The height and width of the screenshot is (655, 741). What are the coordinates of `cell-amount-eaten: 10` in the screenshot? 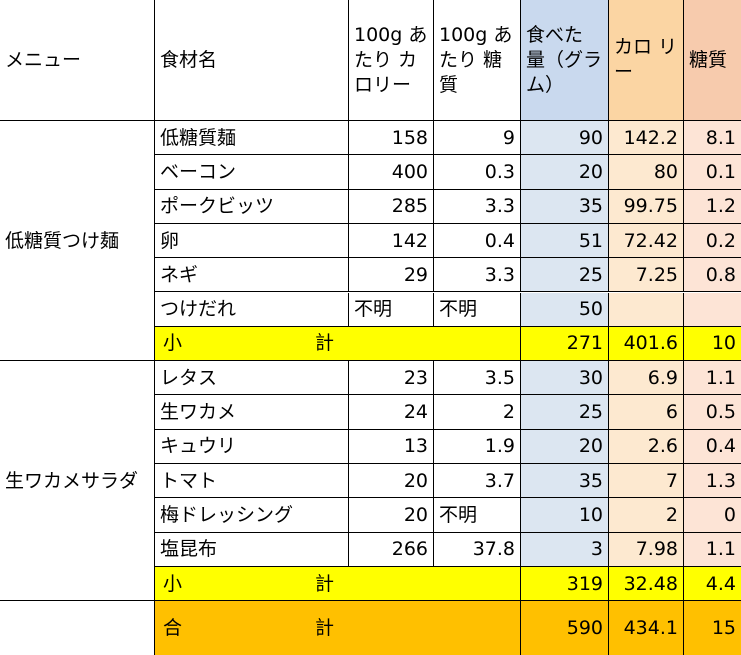 It's located at (565, 515).